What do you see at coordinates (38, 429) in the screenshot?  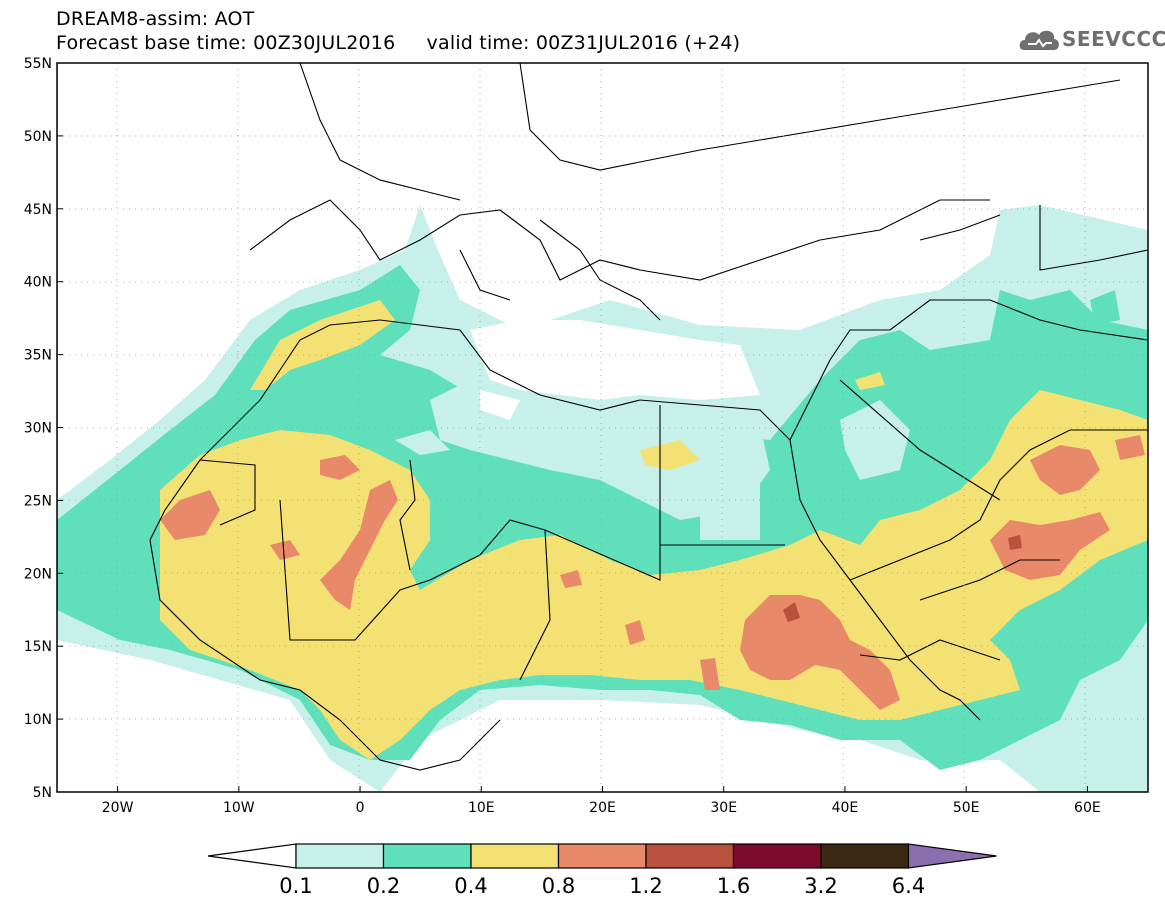 I see `lat-tick-label: 30N` at bounding box center [38, 429].